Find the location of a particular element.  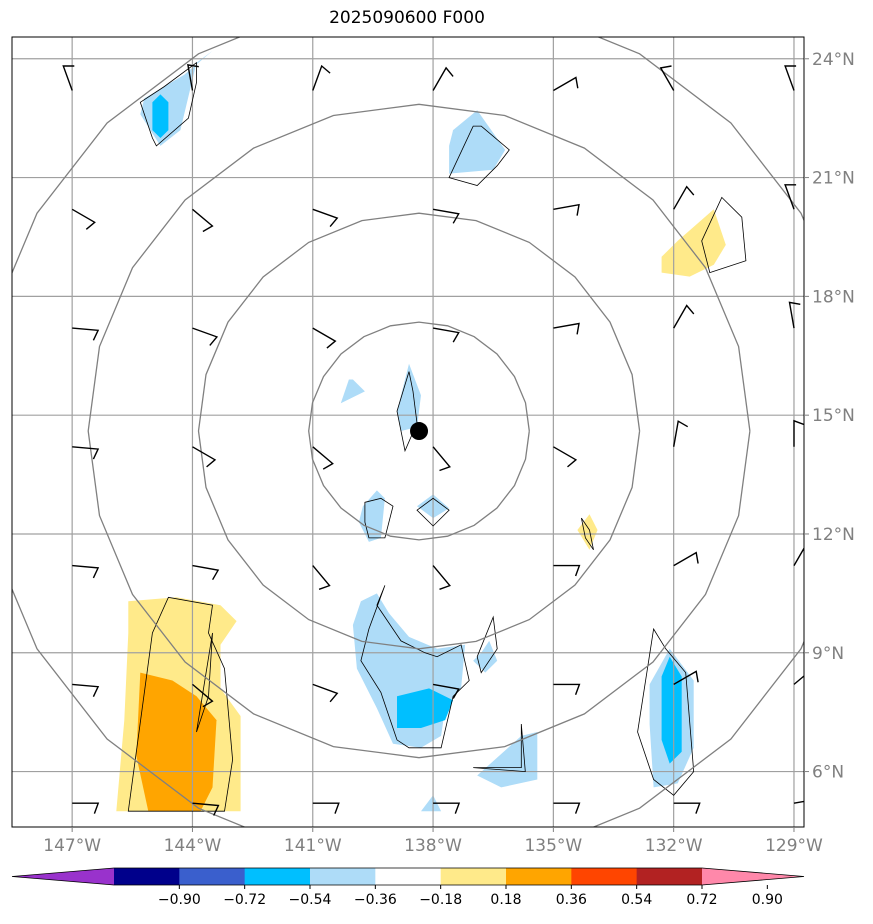

colorbar-tick-label: −0.72 is located at coordinates (244, 900).